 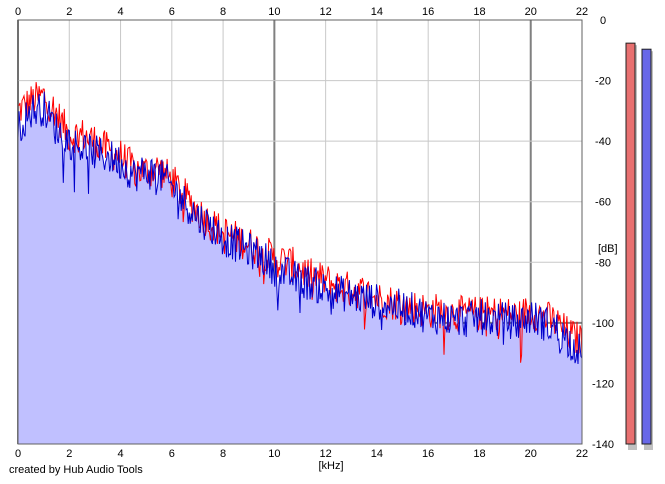 What do you see at coordinates (603, 384) in the screenshot?
I see `y-tick-label: -120` at bounding box center [603, 384].